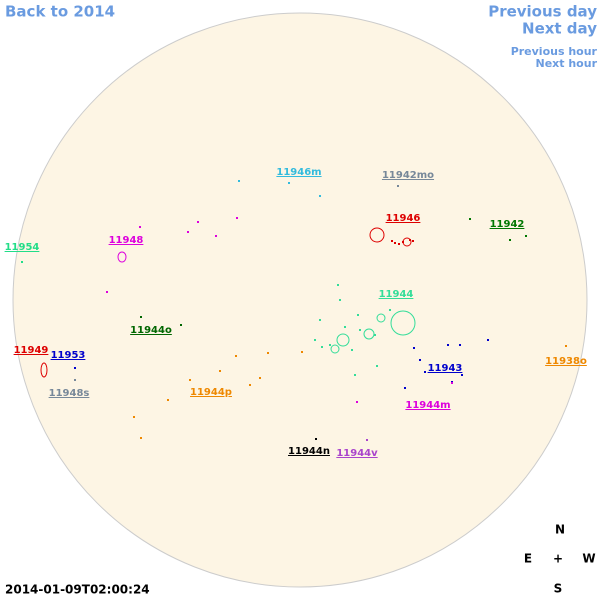 Image resolution: width=600 pixels, height=600 pixels. Describe the element at coordinates (528, 559) in the screenshot. I see `compass-east: E` at that location.